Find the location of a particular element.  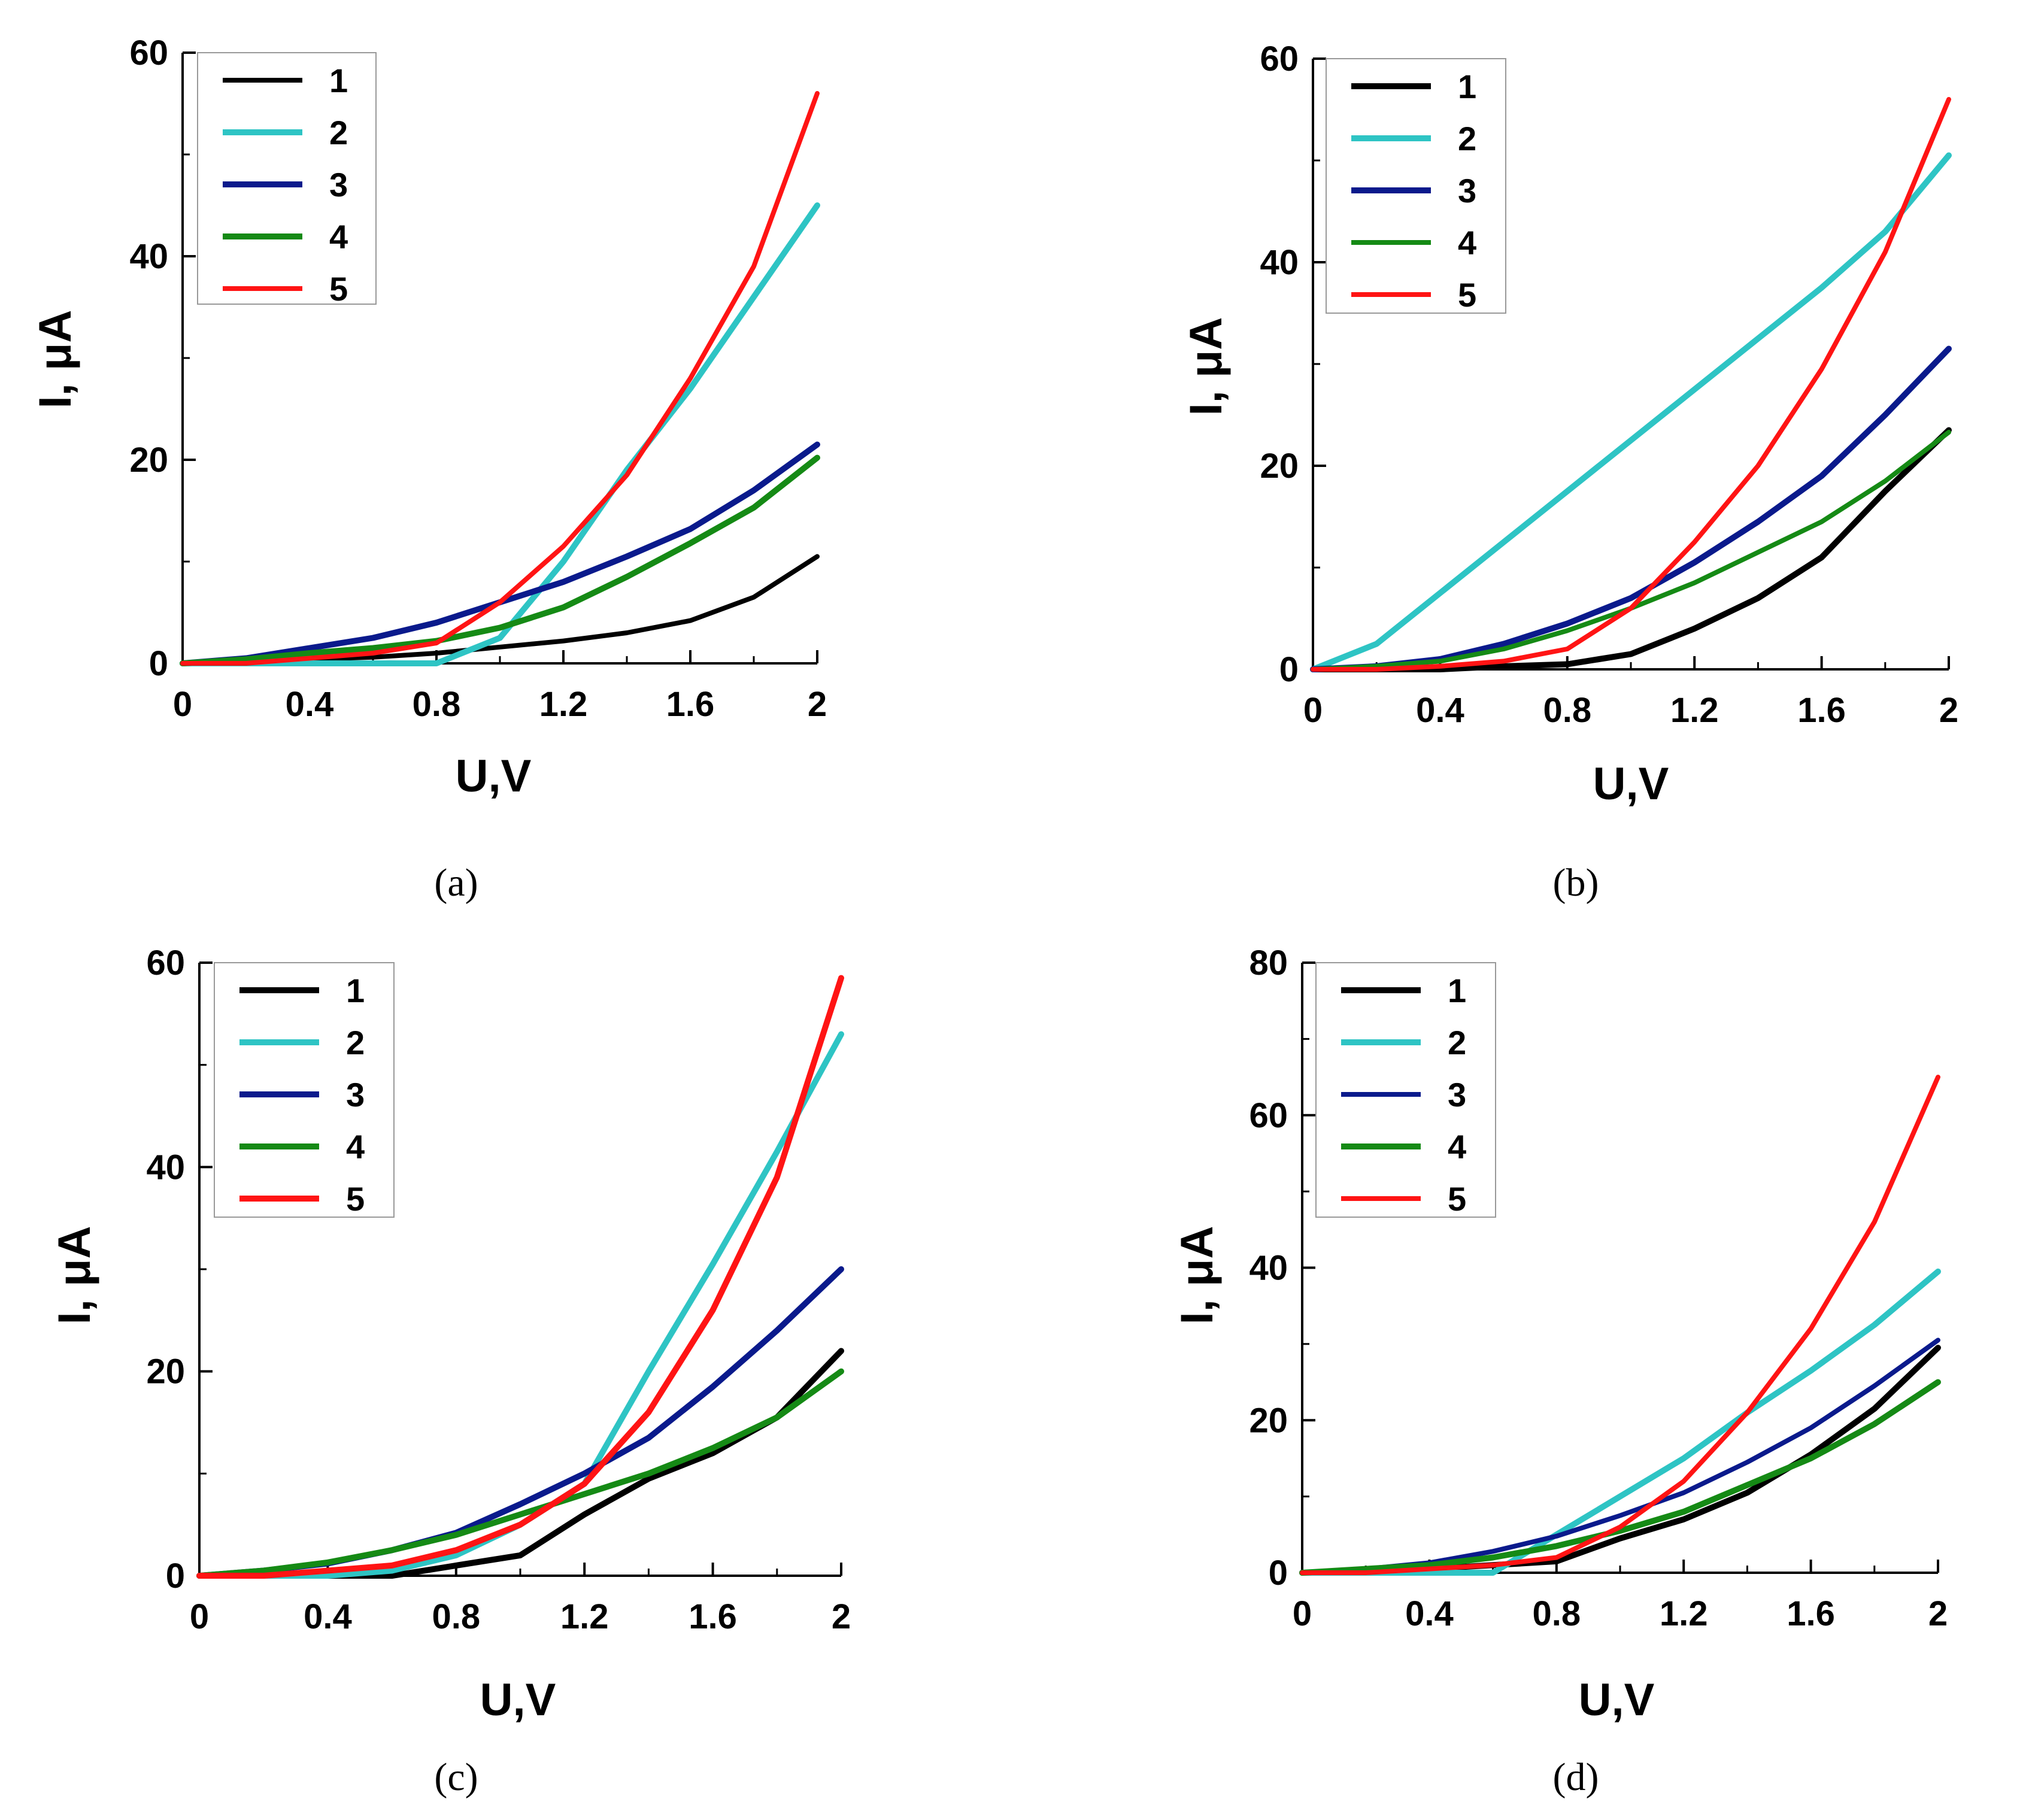

panel-caption: (b) is located at coordinates (1576, 883).